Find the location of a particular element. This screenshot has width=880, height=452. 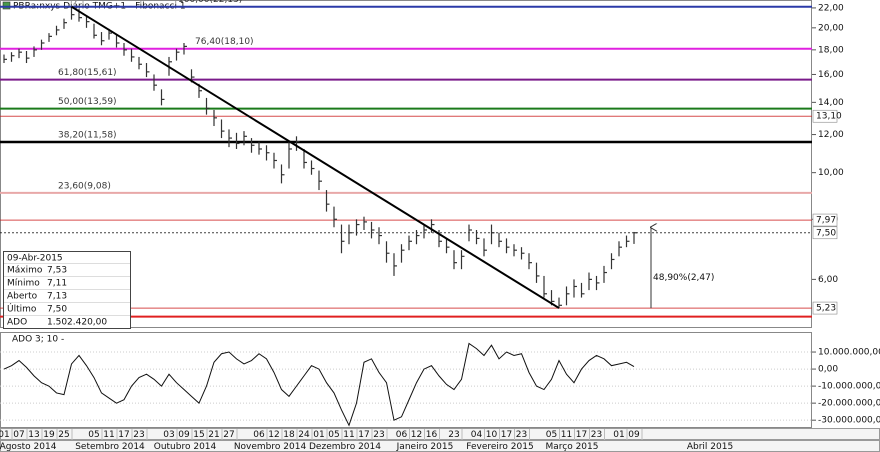

info-key: Último is located at coordinates (22, 309).